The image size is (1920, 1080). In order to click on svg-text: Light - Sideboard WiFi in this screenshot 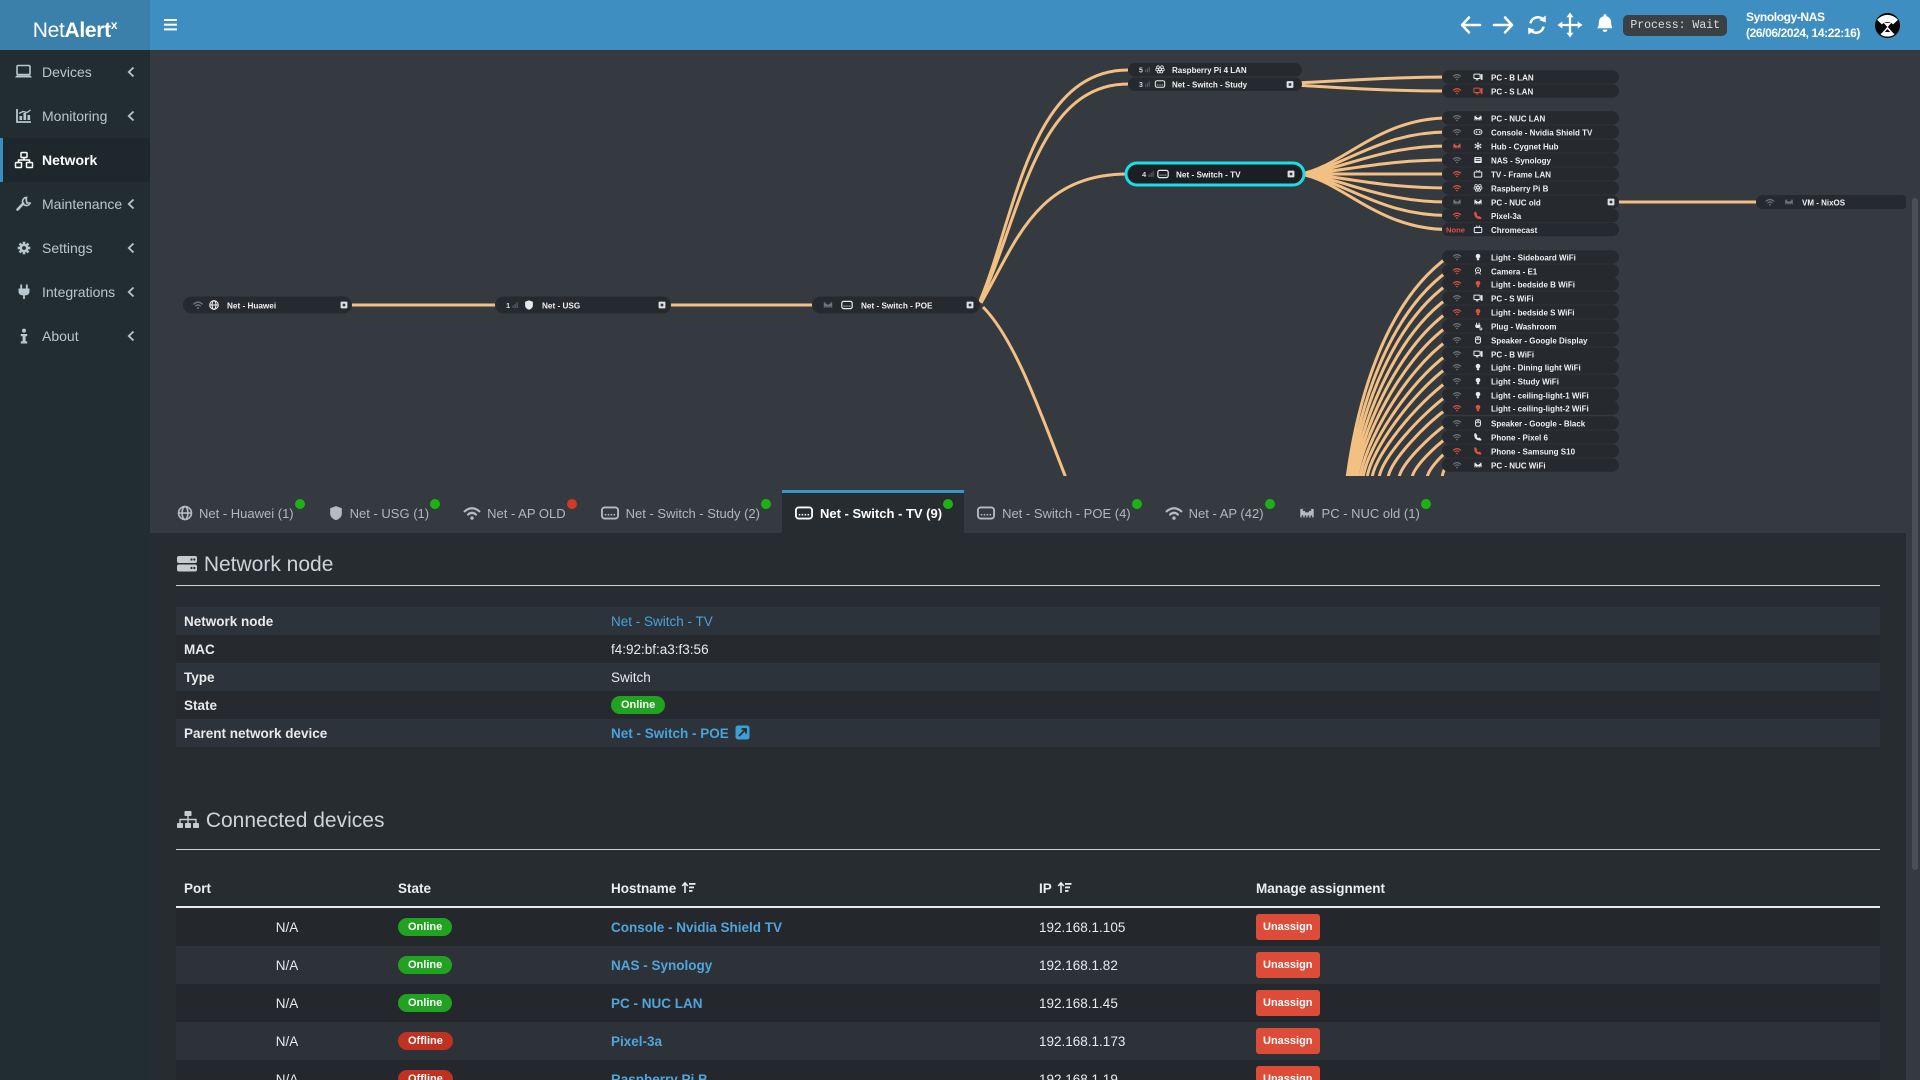, I will do `click(1533, 257)`.